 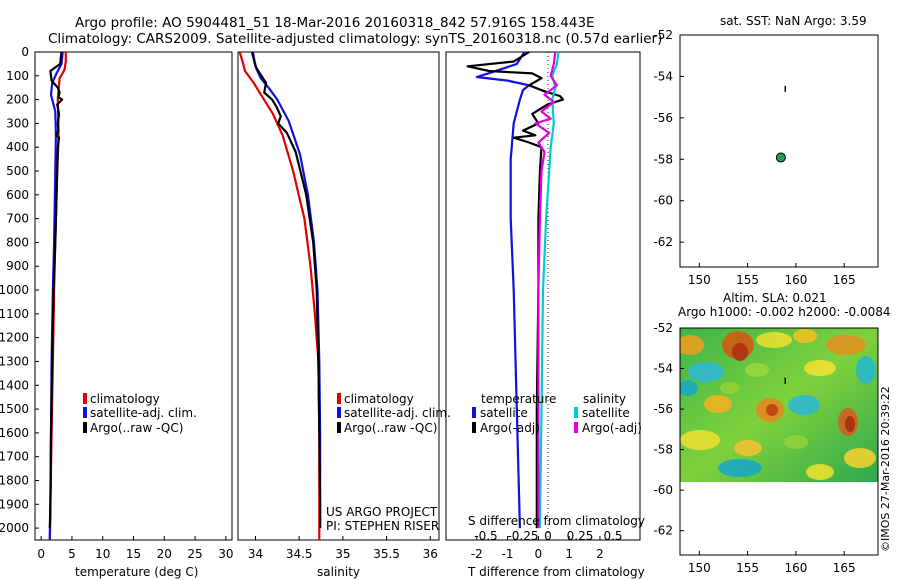 What do you see at coordinates (780, 157) in the screenshot?
I see `argo-position-marker` at bounding box center [780, 157].